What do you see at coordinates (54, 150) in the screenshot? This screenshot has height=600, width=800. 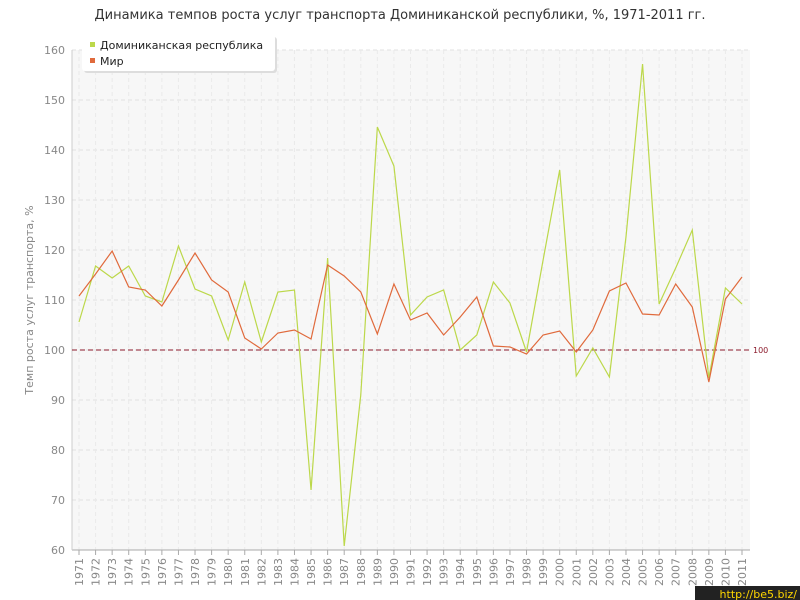 I see `y-tick-label: 140` at bounding box center [54, 150].